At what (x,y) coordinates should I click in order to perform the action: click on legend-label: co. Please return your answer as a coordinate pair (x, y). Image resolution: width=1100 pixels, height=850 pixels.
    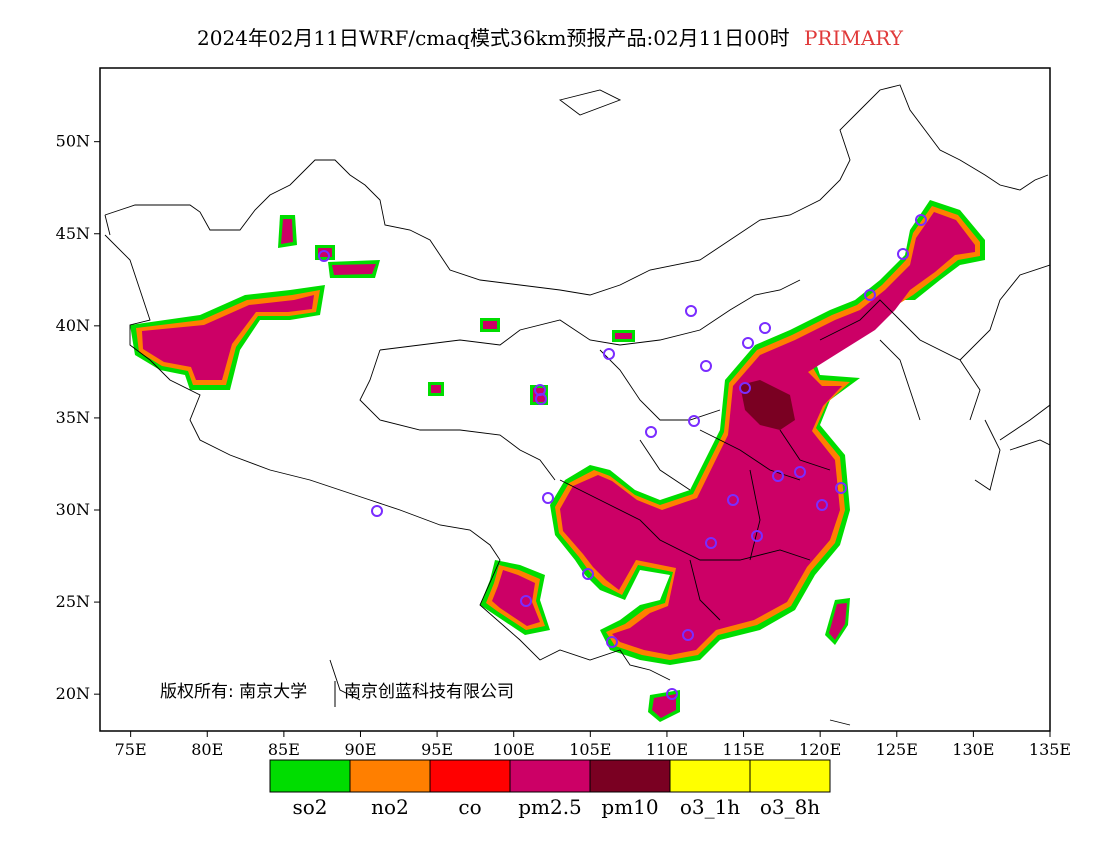
    Looking at the image, I should click on (470, 807).